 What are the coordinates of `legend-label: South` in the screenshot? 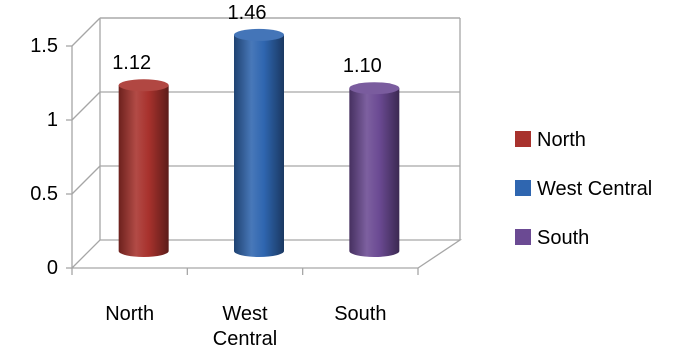 It's located at (563, 238).